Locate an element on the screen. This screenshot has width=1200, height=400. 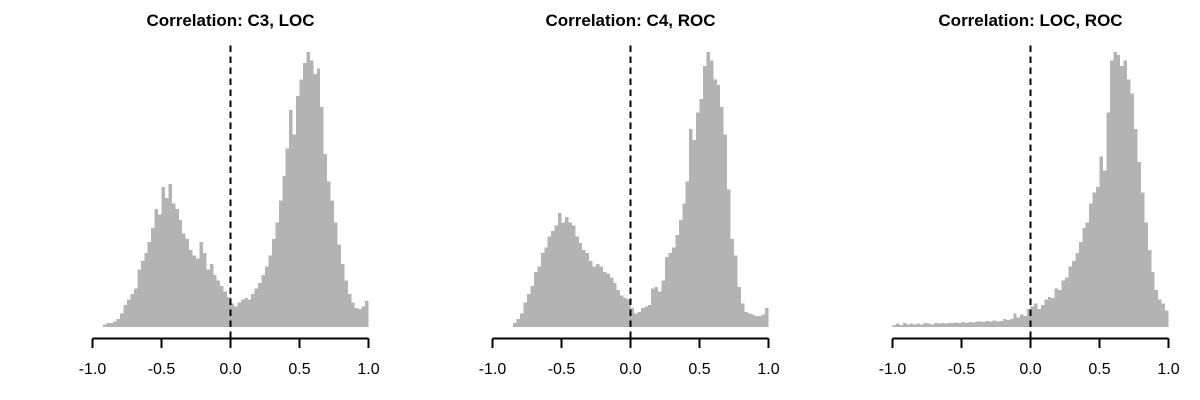
panel-title: Correlation: C3, LOC is located at coordinates (230, 20).